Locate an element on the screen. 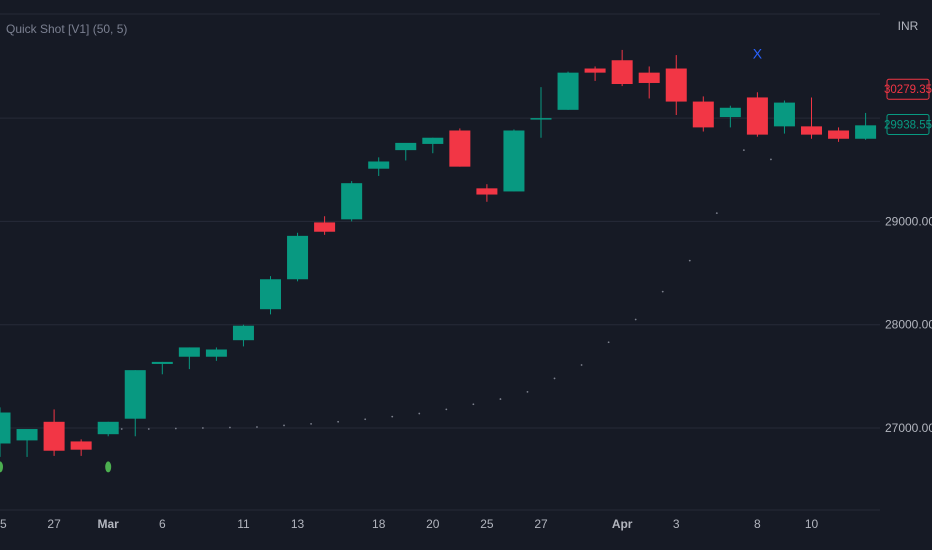 Image resolution: width=932 pixels, height=550 pixels. price-tag-label: 30279.35 is located at coordinates (908, 90).